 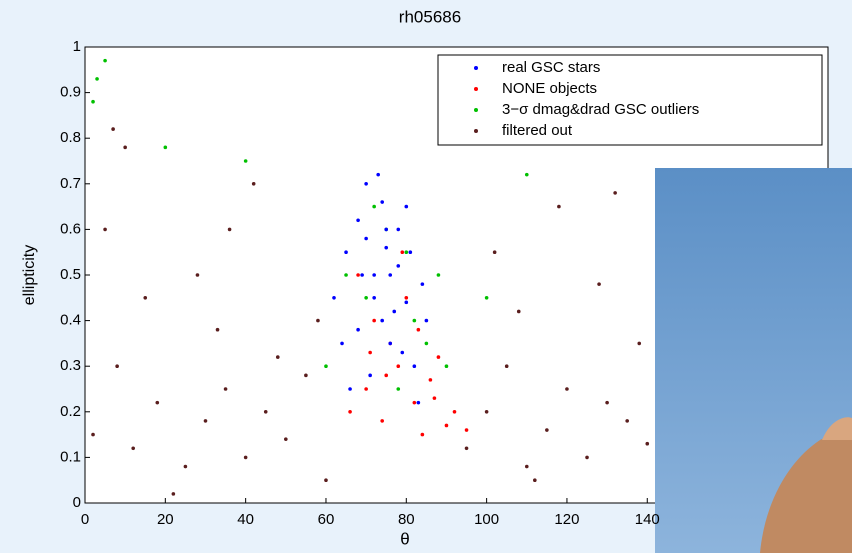 What do you see at coordinates (404, 538) in the screenshot?
I see `x-axis-label: θ` at bounding box center [404, 538].